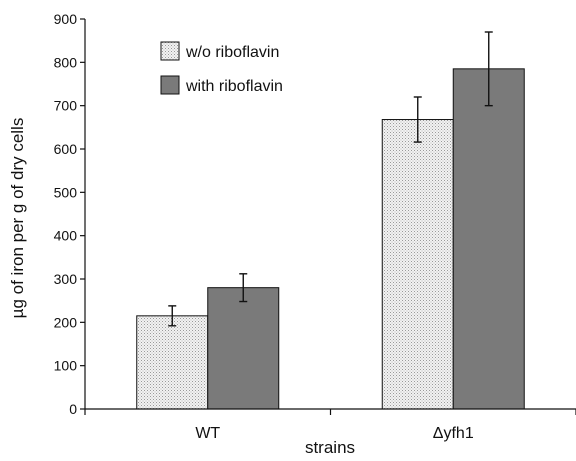 This screenshot has width=576, height=461. I want to click on legend-label-without-riboflavin: w/o riboflavin, so click(232, 52).